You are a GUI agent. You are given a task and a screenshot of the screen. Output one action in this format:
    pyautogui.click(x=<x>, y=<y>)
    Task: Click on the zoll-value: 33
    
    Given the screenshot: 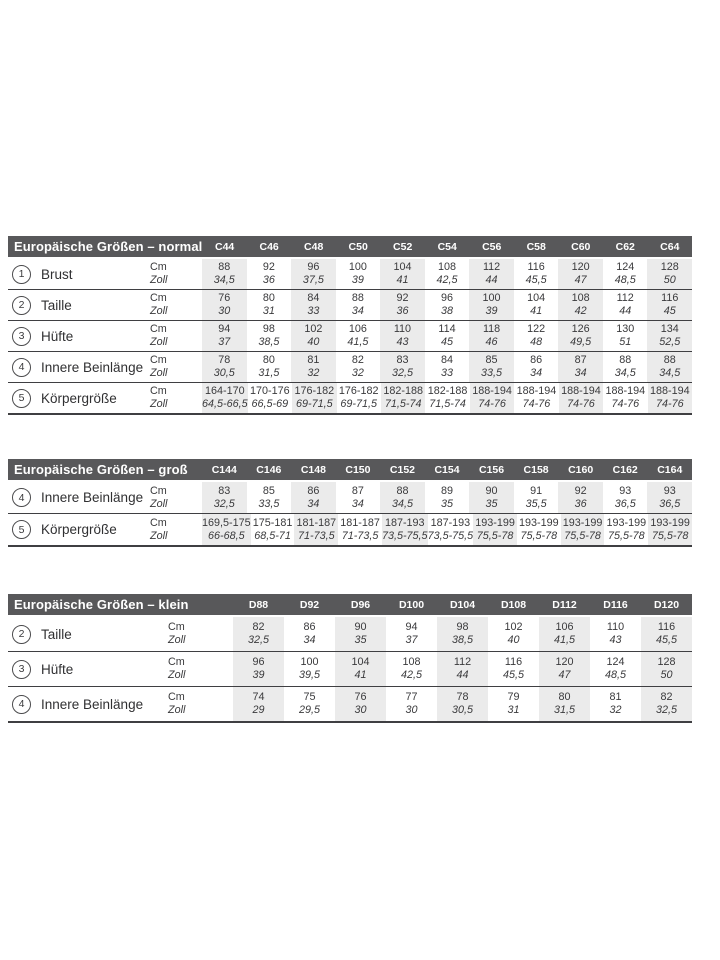 What is the action you would take?
    pyautogui.click(x=447, y=373)
    